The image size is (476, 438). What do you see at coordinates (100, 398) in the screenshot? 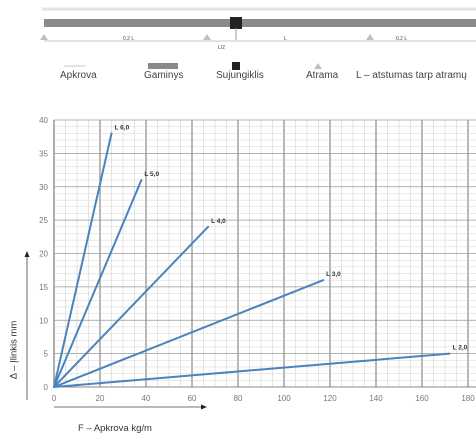
I see `x-tick-label: 20` at bounding box center [100, 398].